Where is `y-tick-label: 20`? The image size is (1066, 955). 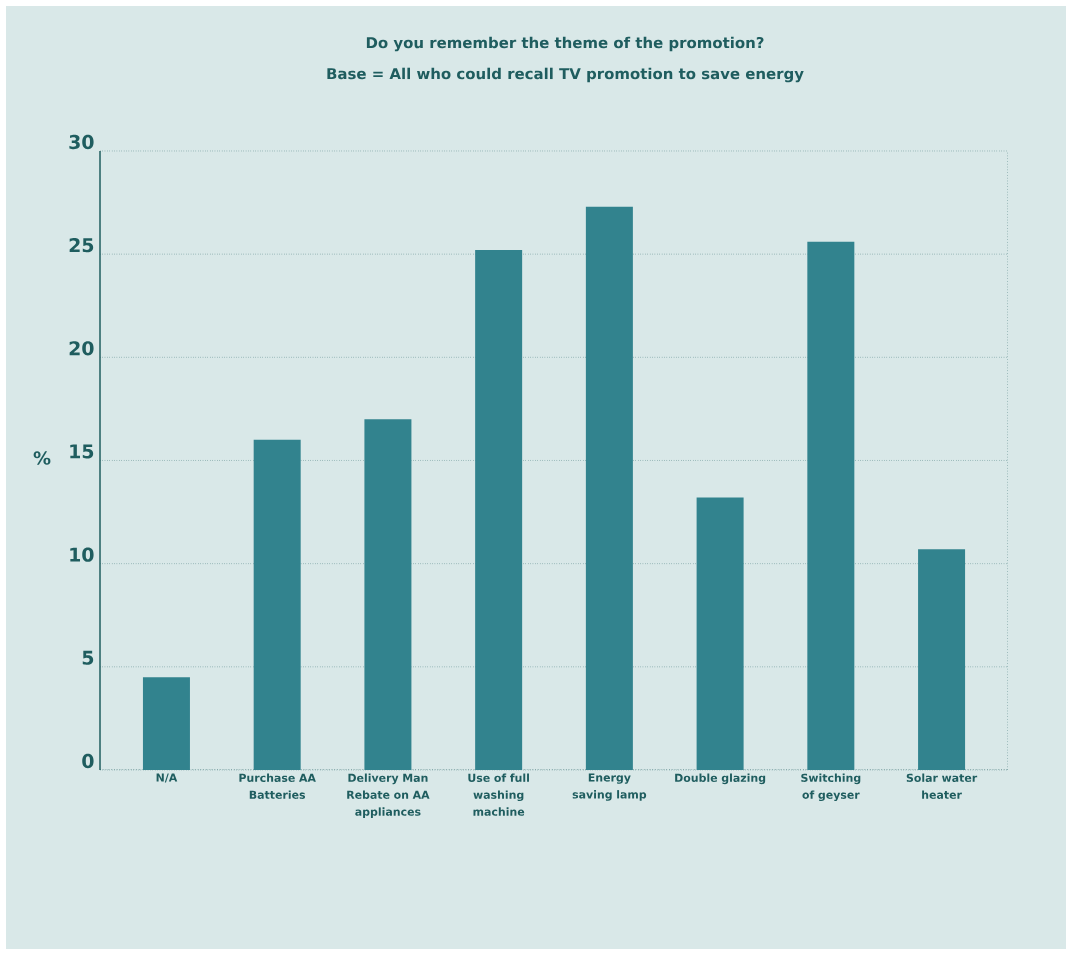
y-tick-label: 20 is located at coordinates (81, 348).